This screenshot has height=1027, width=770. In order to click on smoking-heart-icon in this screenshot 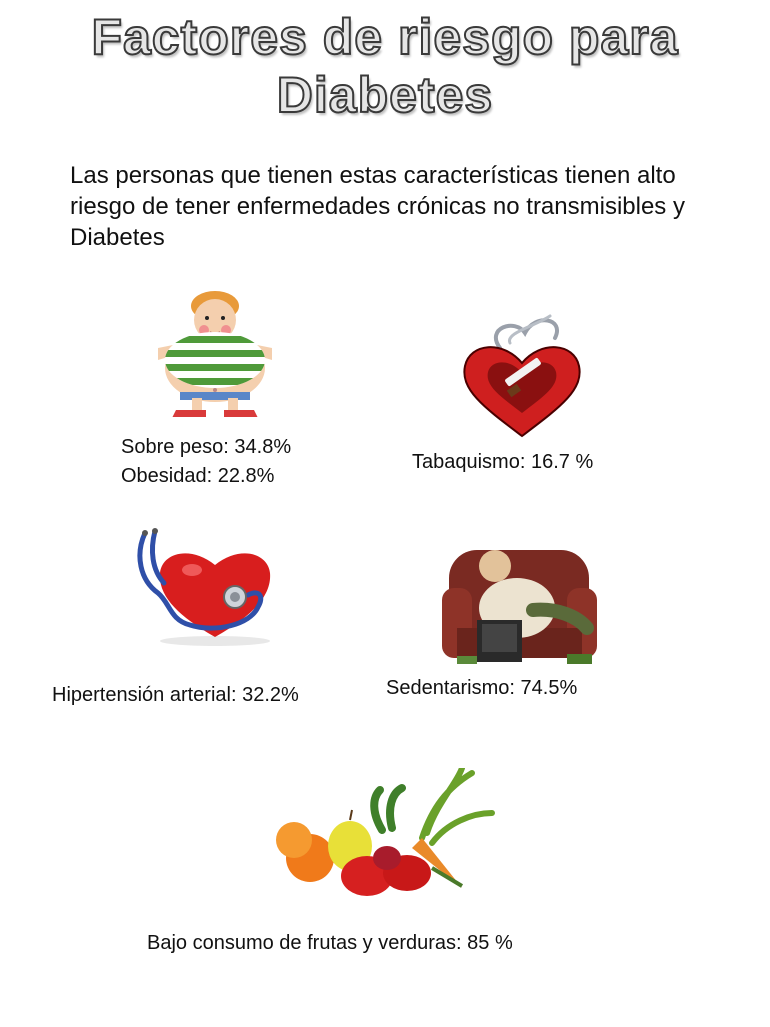, I will do `click(522, 376)`.